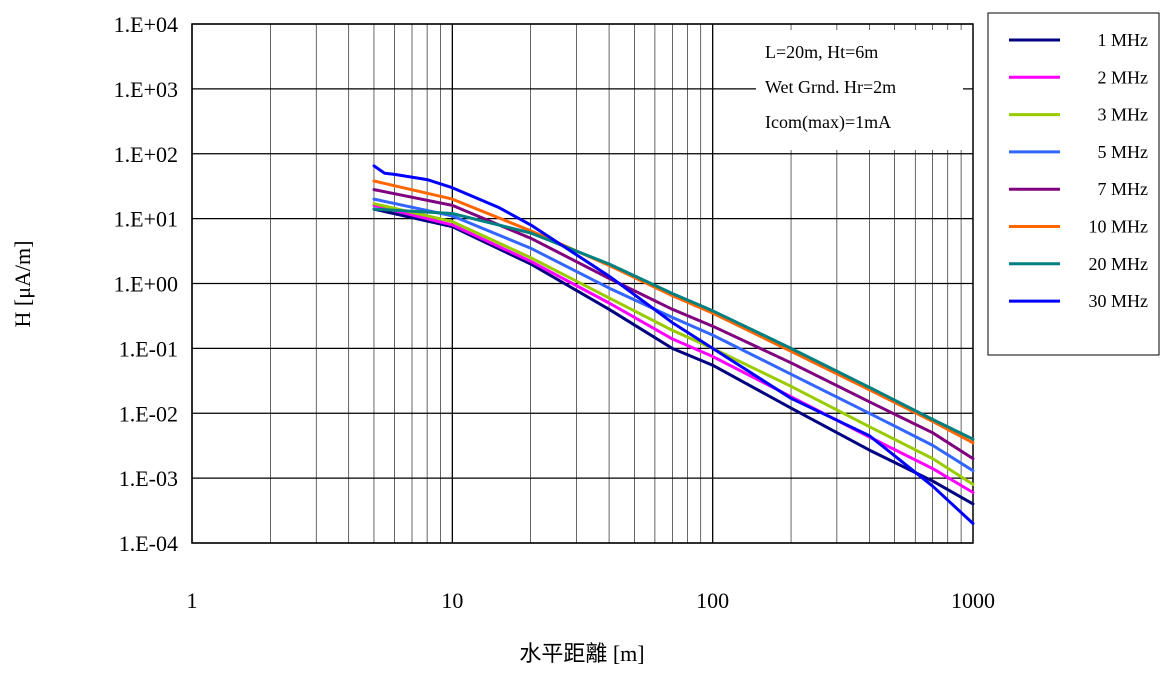 Image resolution: width=1167 pixels, height=678 pixels. What do you see at coordinates (1123, 77) in the screenshot?
I see `legend-label: 2 MHz` at bounding box center [1123, 77].